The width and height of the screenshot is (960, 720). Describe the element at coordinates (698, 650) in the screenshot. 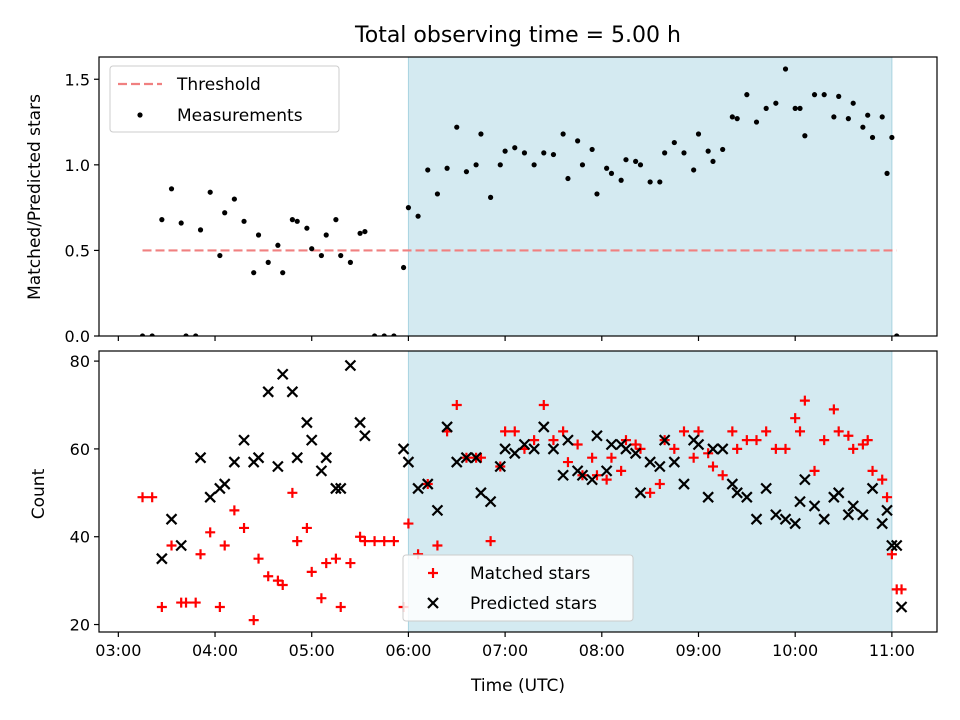

I see `x-tick-label: 09:00` at that location.